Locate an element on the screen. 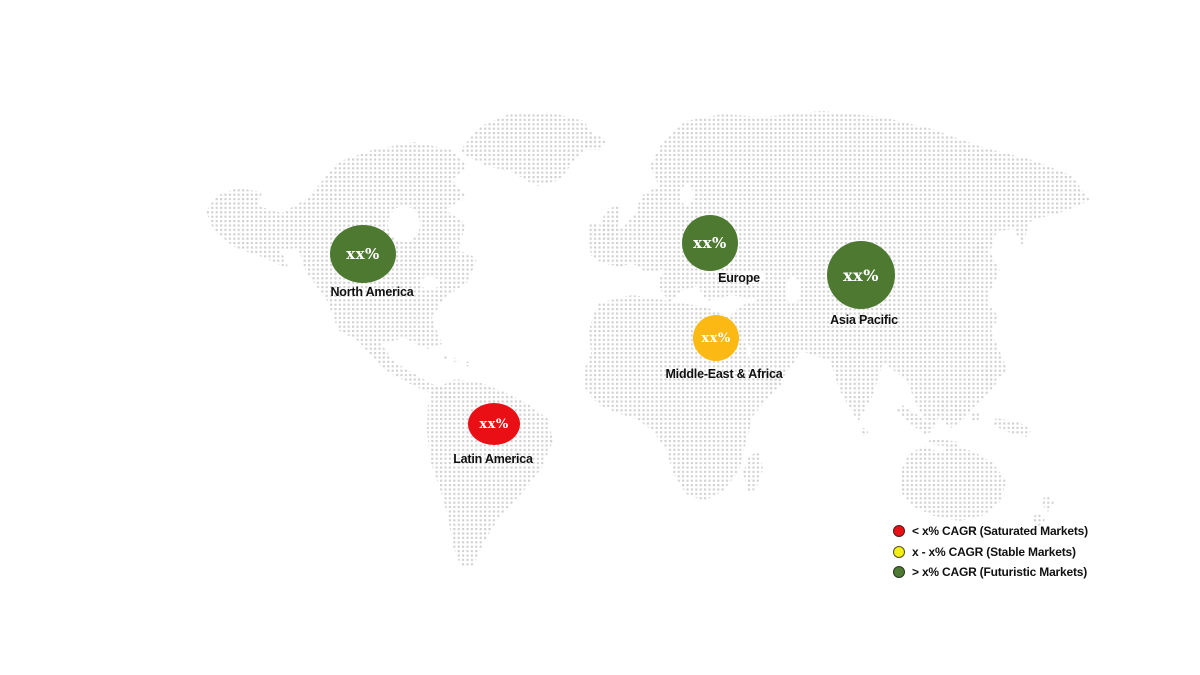 The image size is (1200, 675). region-label-asia-pacific: Asia Pacific is located at coordinates (864, 320).